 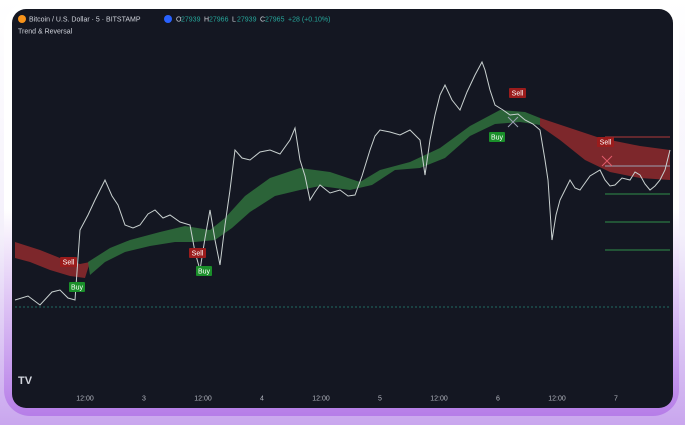 What do you see at coordinates (168, 19) in the screenshot?
I see `collapse-button` at bounding box center [168, 19].